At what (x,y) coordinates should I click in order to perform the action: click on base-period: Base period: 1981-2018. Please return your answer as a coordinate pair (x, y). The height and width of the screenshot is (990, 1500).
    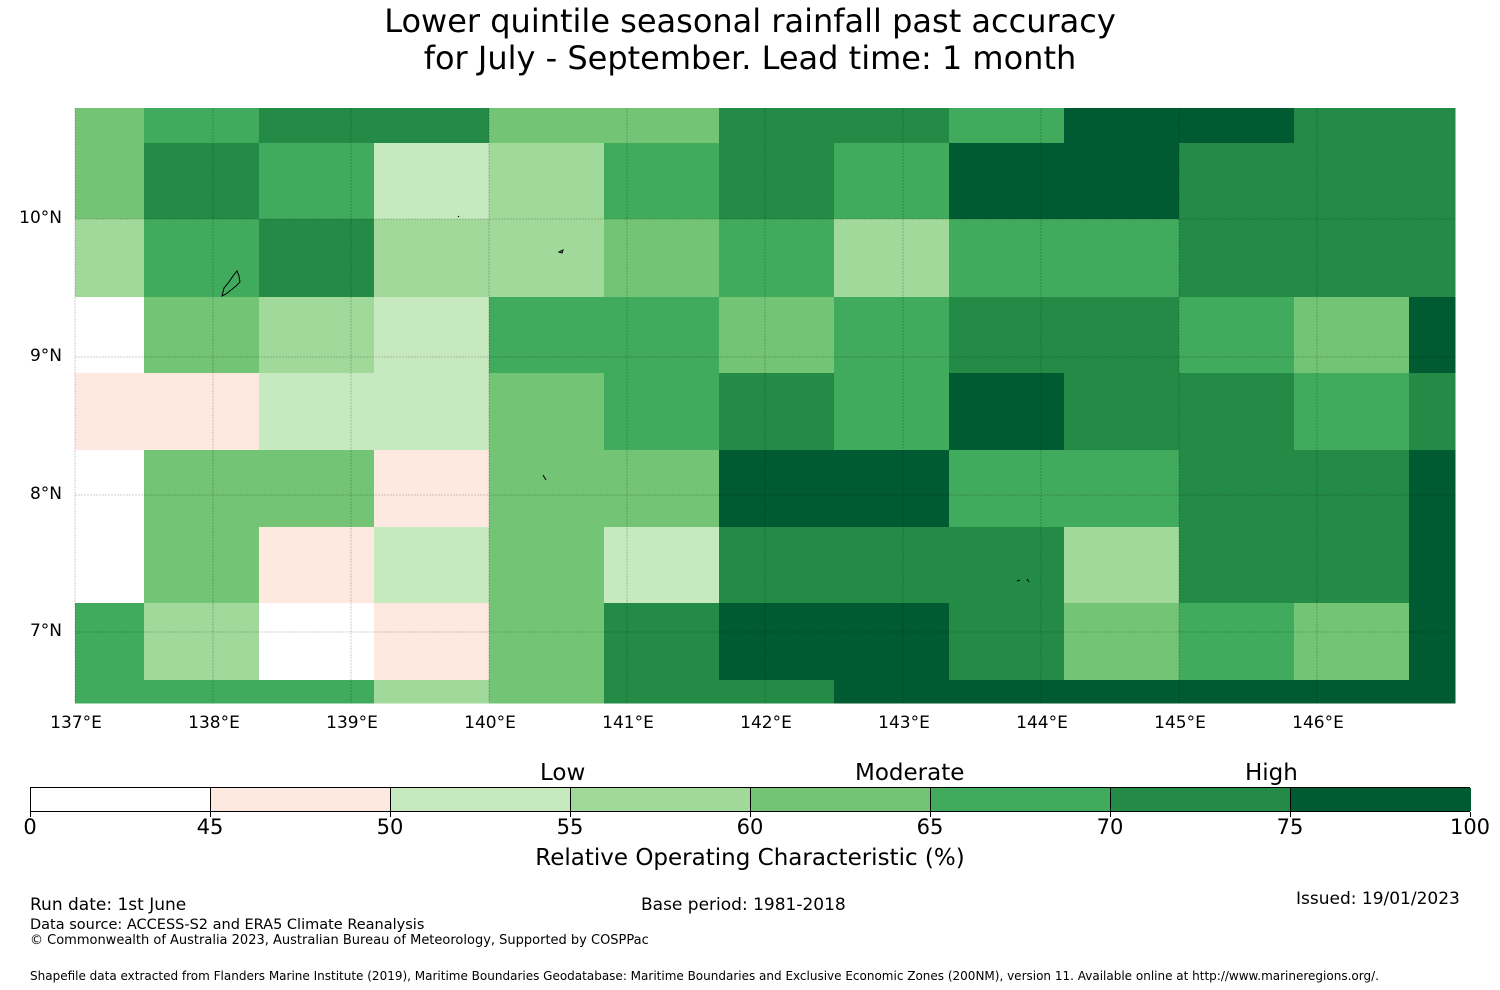
    Looking at the image, I should click on (743, 905).